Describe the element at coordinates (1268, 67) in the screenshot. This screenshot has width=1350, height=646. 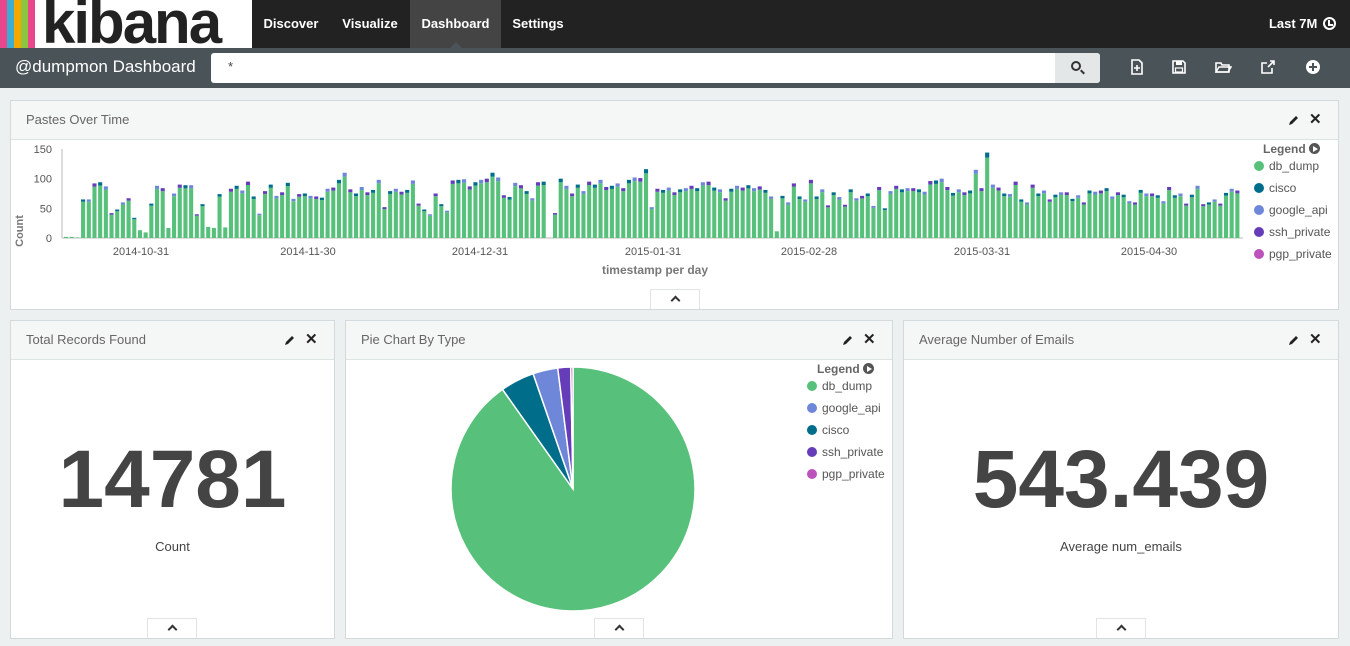
I see `share-icon` at that location.